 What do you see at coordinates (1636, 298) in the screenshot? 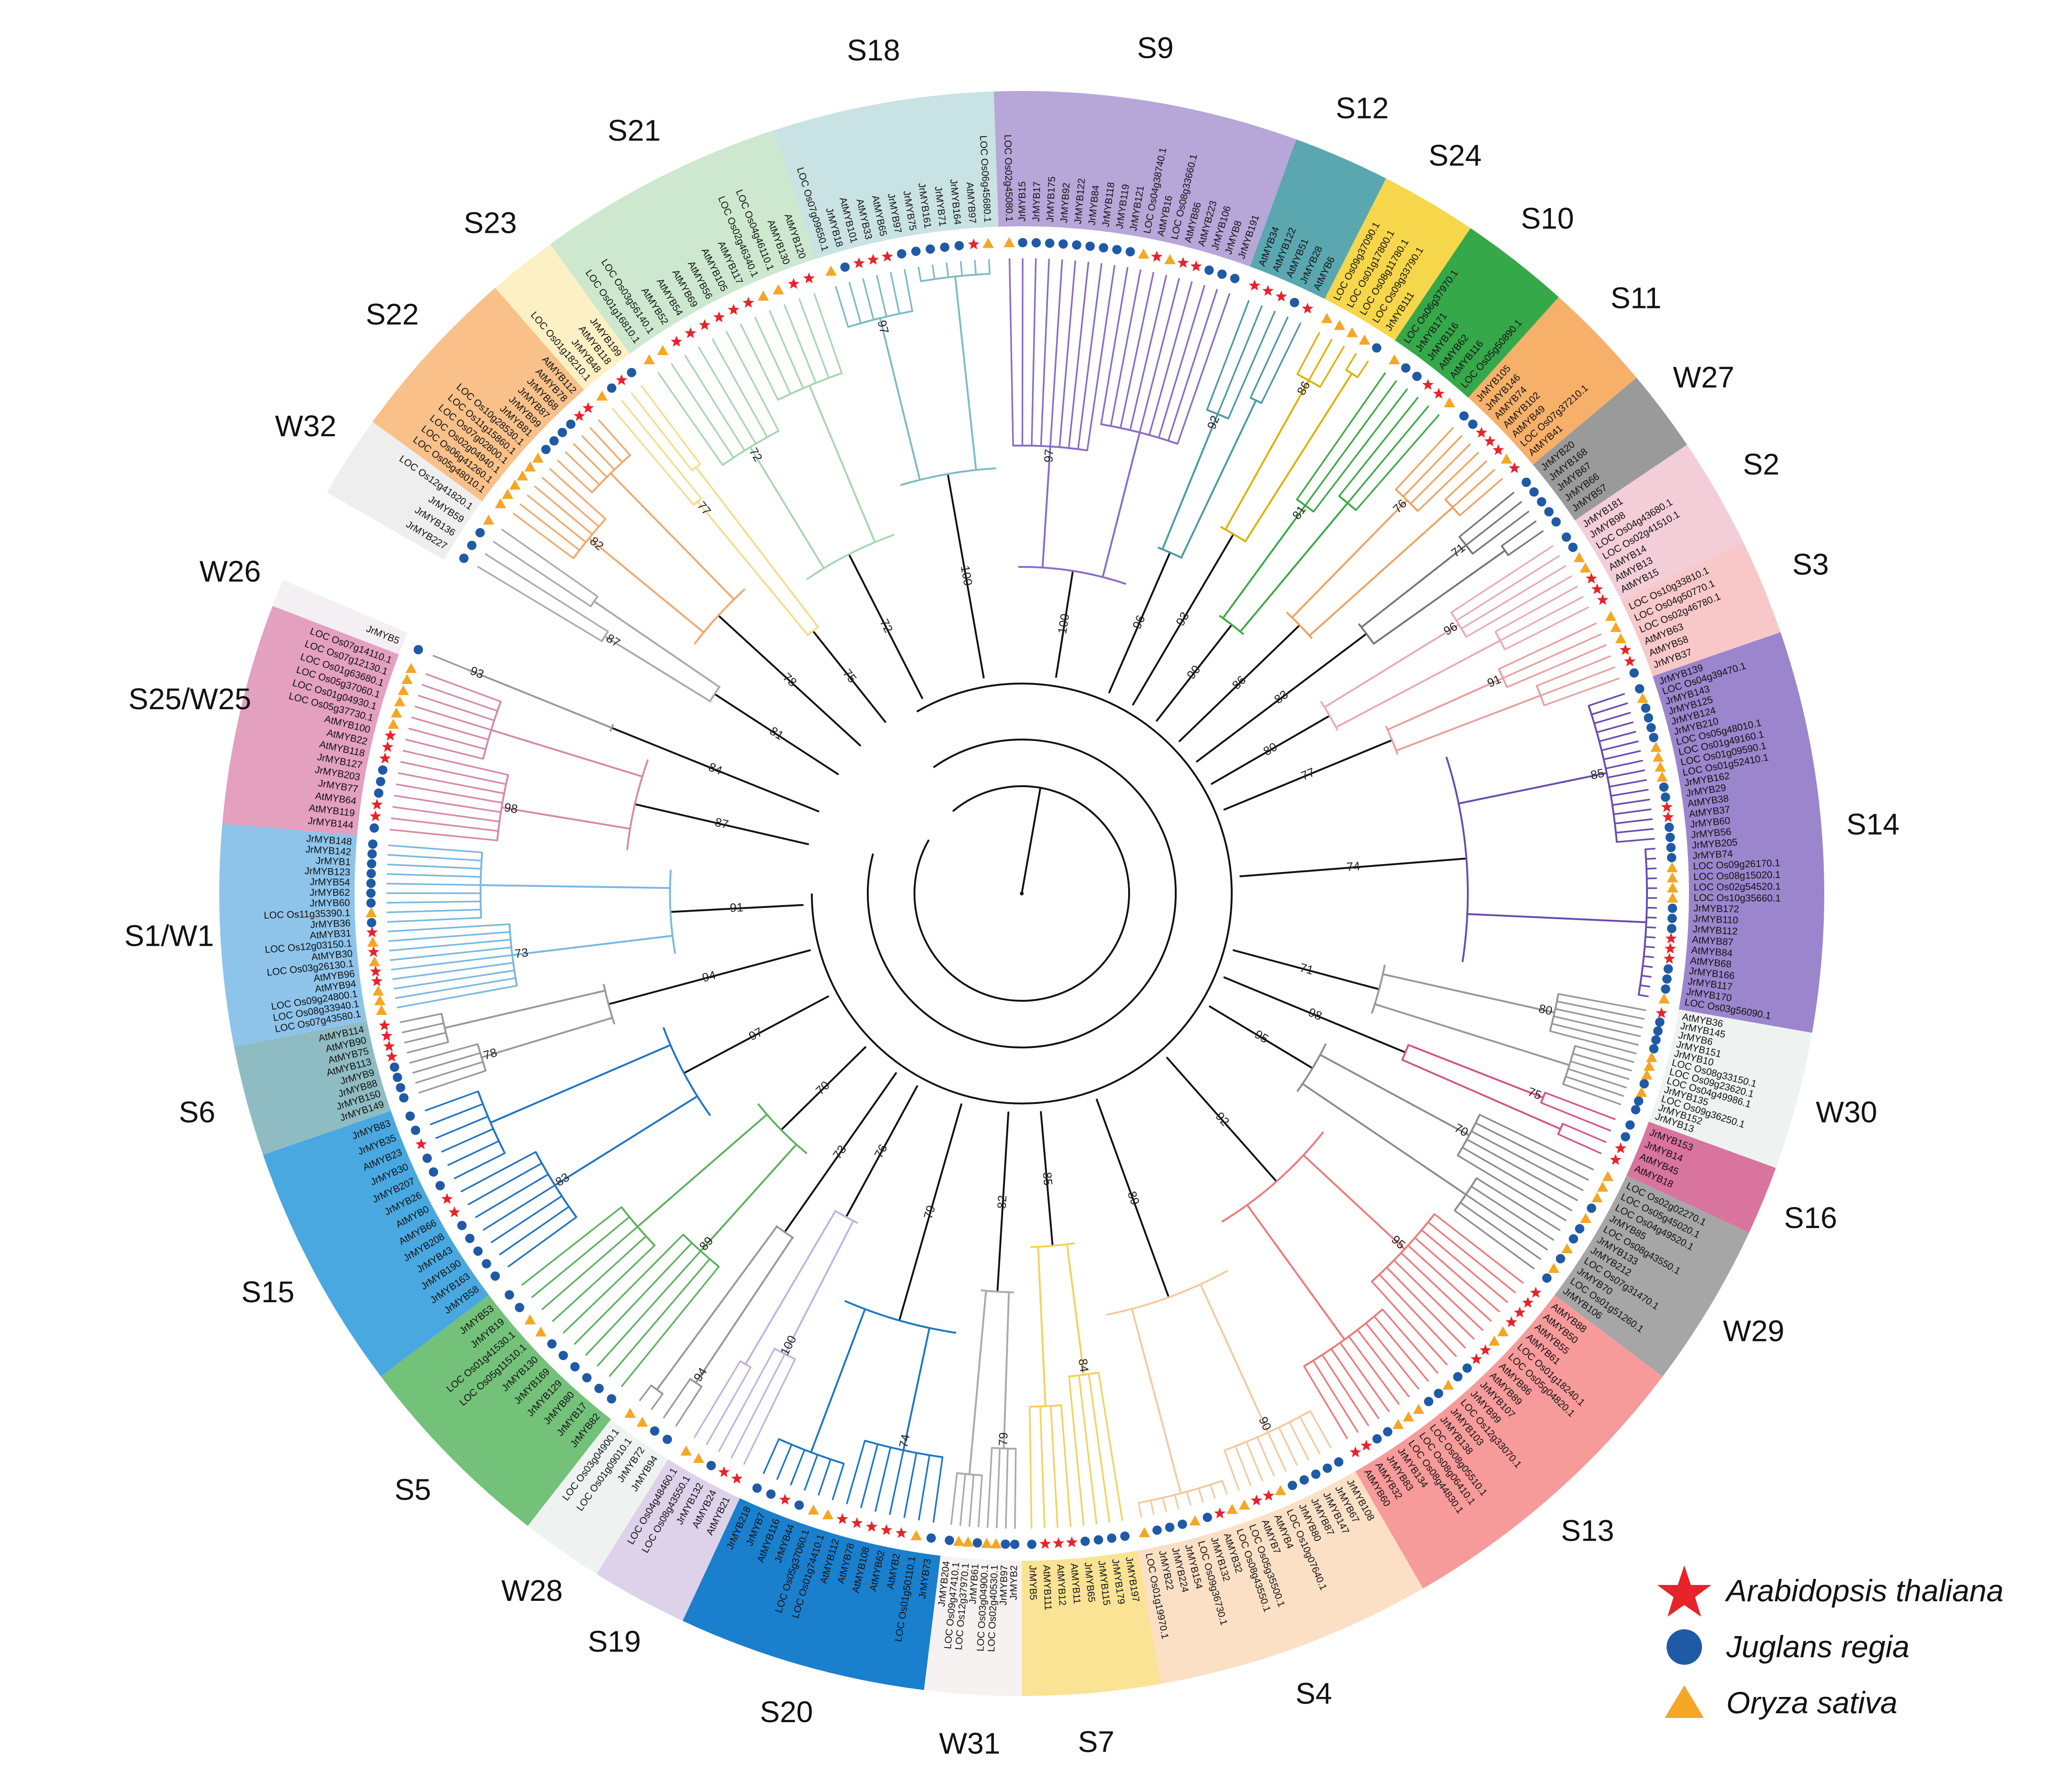
I see `clade-label: S11` at bounding box center [1636, 298].